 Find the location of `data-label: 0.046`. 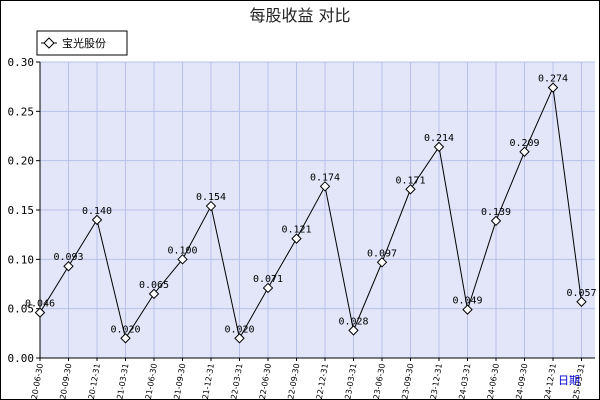

data-label: 0.046 is located at coordinates (40, 304).